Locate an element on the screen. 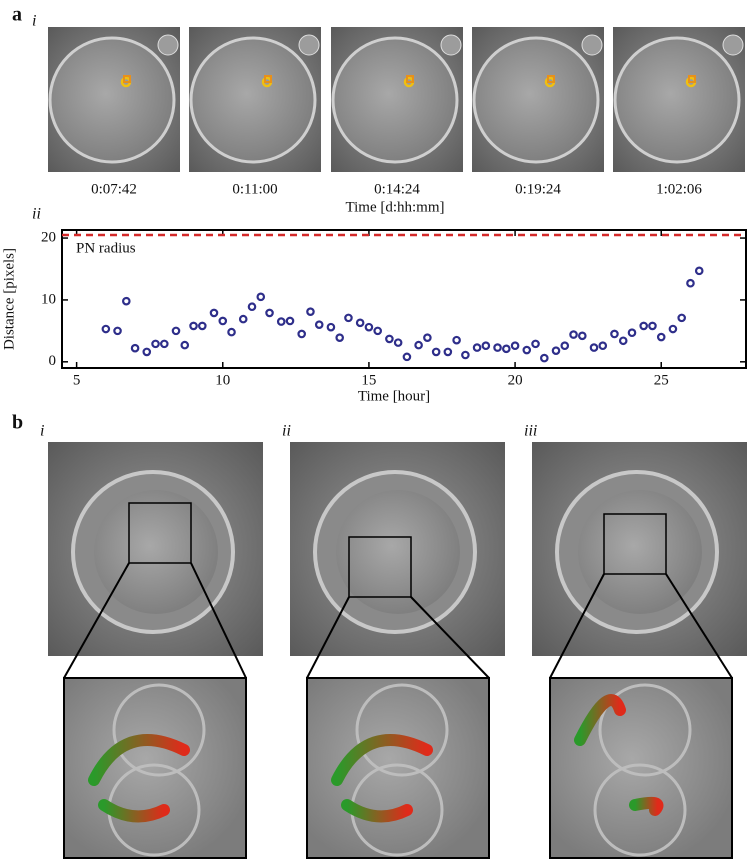 The height and width of the screenshot is (861, 750). y-tick-label: 10 is located at coordinates (48, 299).